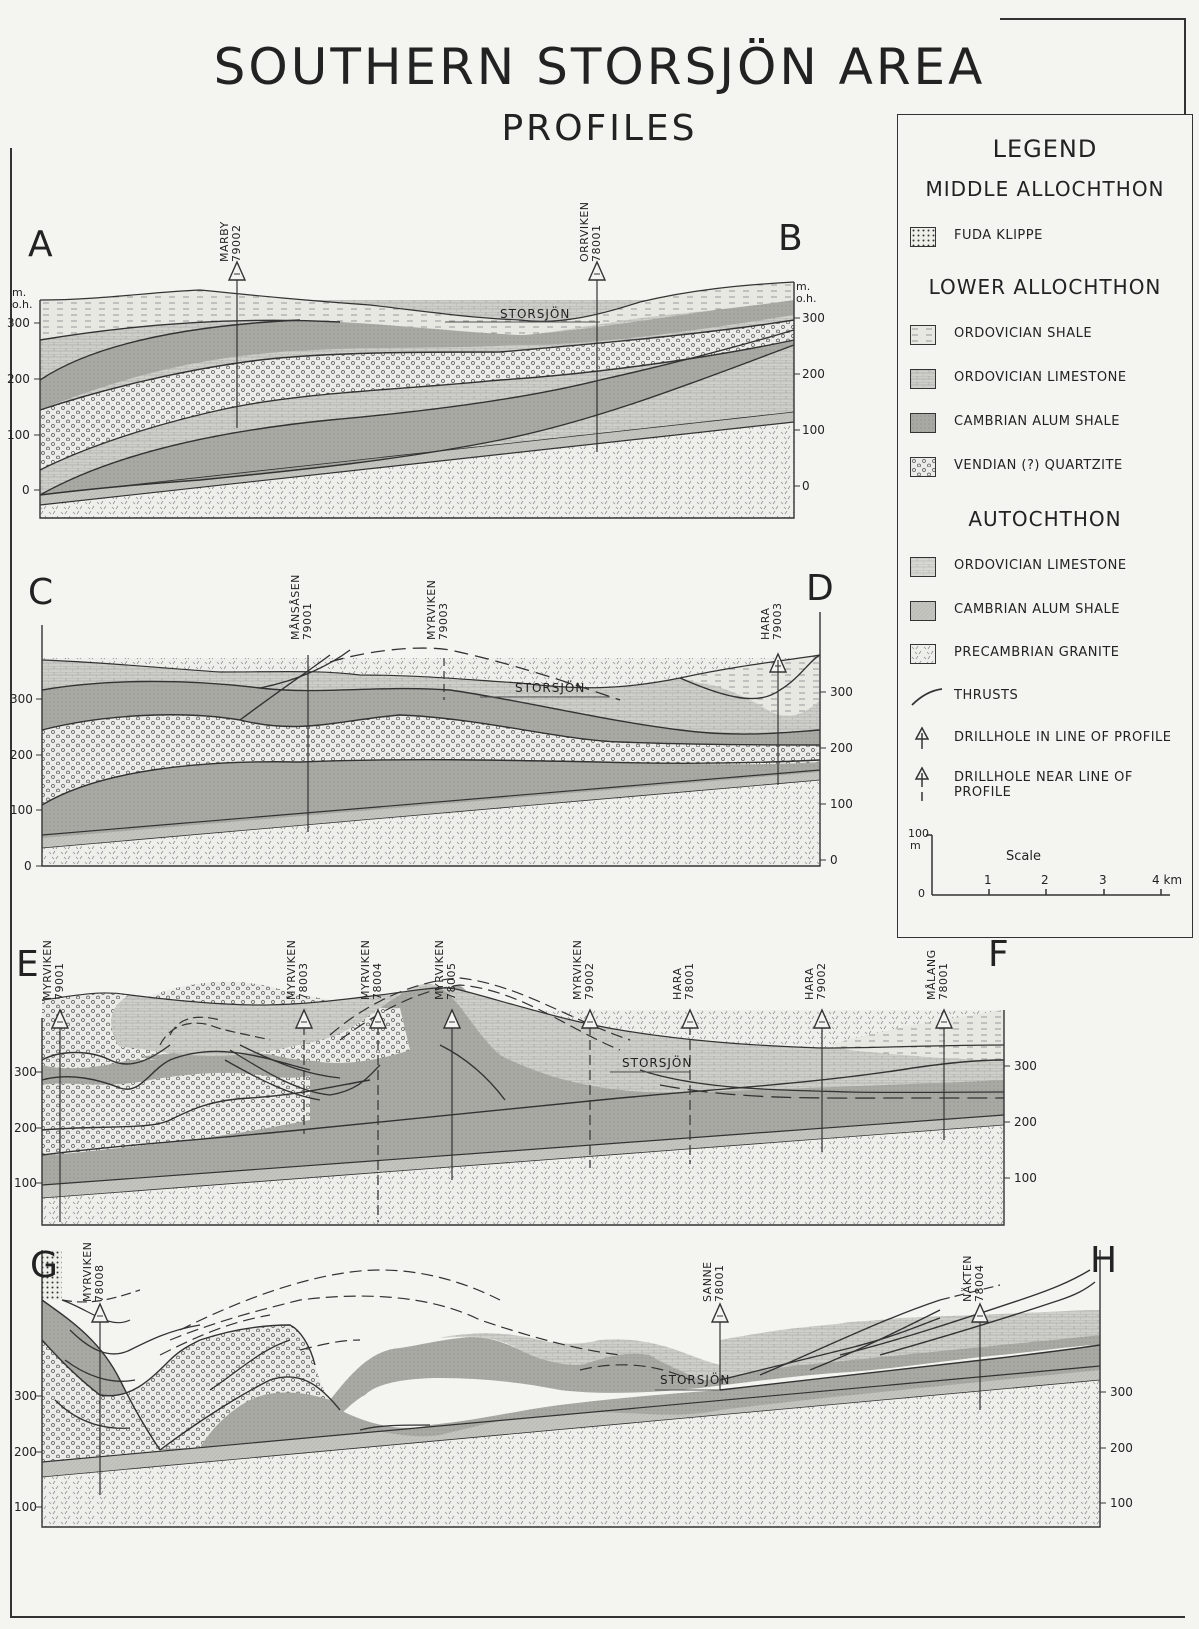 Image resolution: width=1199 pixels, height=1629 pixels. Describe the element at coordinates (1025, 1066) in the screenshot. I see `ef-right-300: 300` at that location.